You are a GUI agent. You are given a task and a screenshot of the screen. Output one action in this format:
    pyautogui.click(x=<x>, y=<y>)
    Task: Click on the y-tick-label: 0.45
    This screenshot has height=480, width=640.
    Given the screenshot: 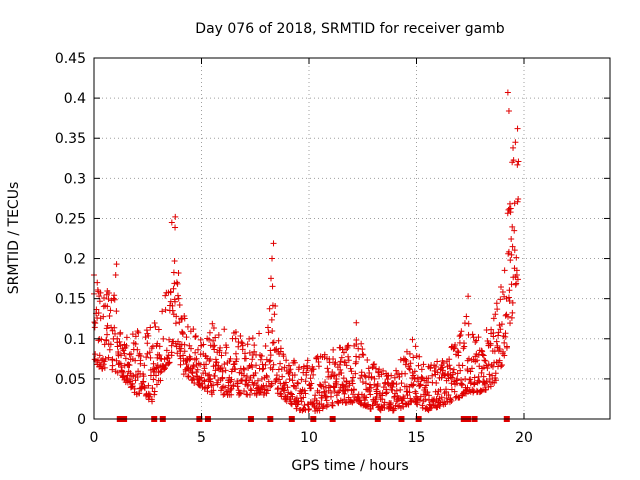 What is the action you would take?
    pyautogui.click(x=70, y=59)
    